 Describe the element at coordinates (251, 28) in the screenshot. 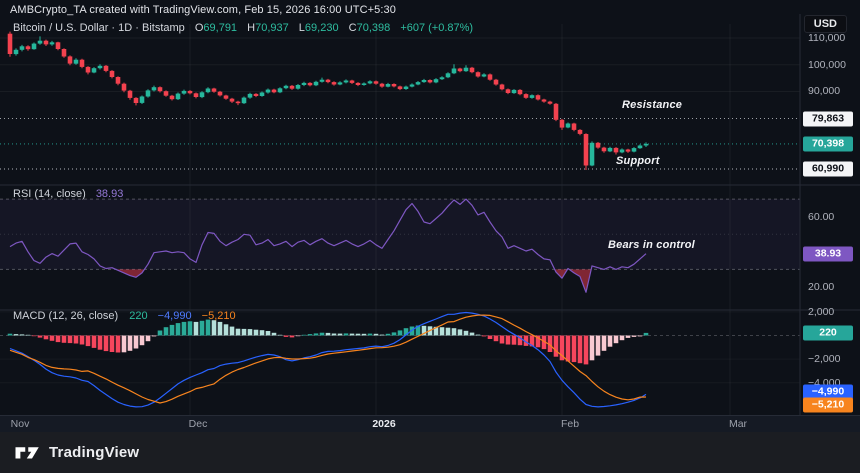

I see `high-label: H` at that location.